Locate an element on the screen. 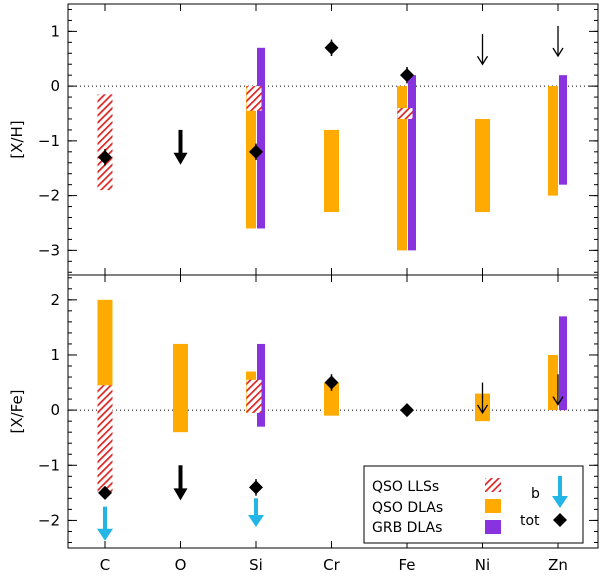 The height and width of the screenshot is (578, 600). qso-dla-bar-Si is located at coordinates (251, 157).